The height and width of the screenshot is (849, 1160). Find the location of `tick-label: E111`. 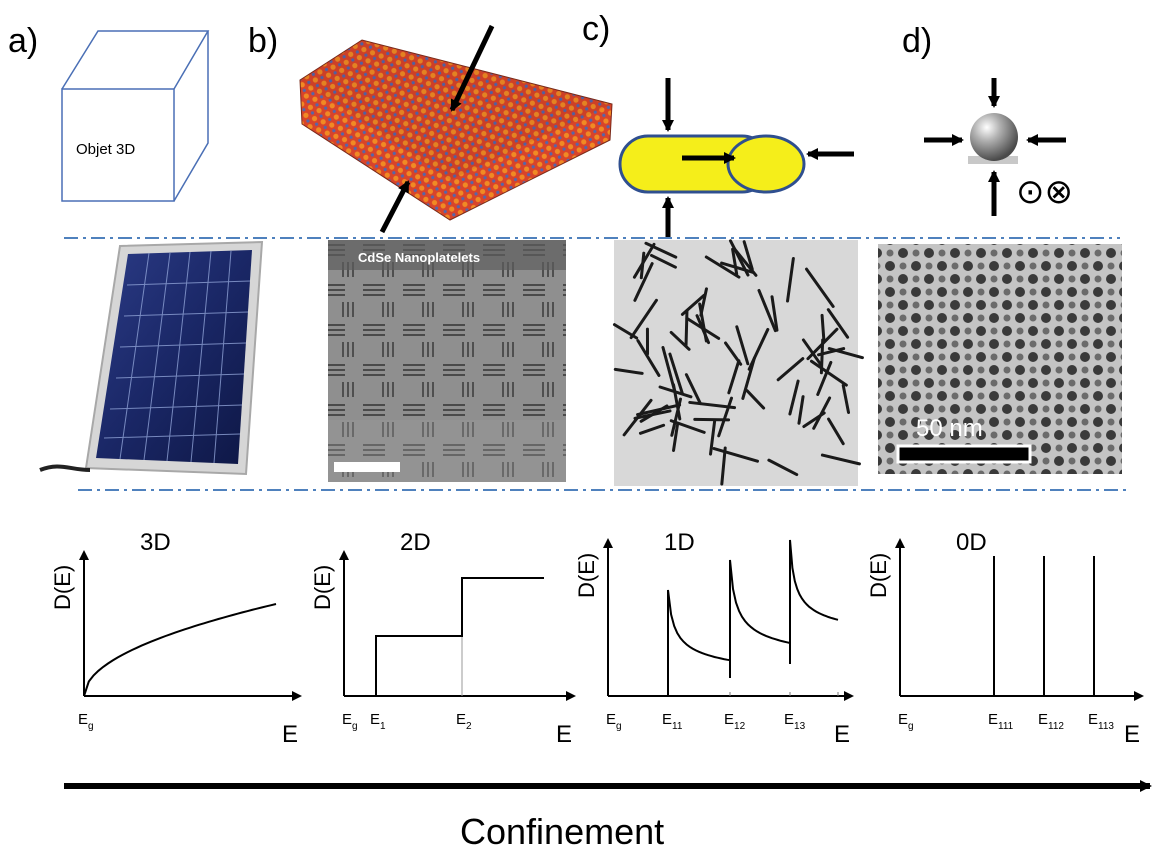

tick-label: E111 is located at coordinates (1001, 721).